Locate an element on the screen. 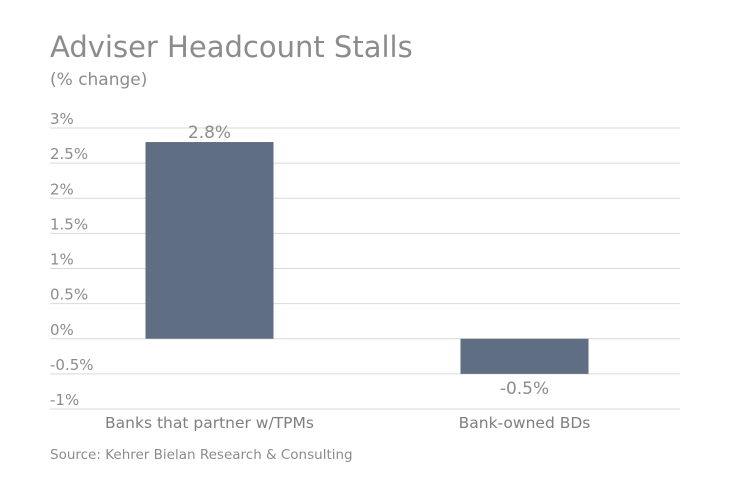  data-label: -0.5% is located at coordinates (524, 389).